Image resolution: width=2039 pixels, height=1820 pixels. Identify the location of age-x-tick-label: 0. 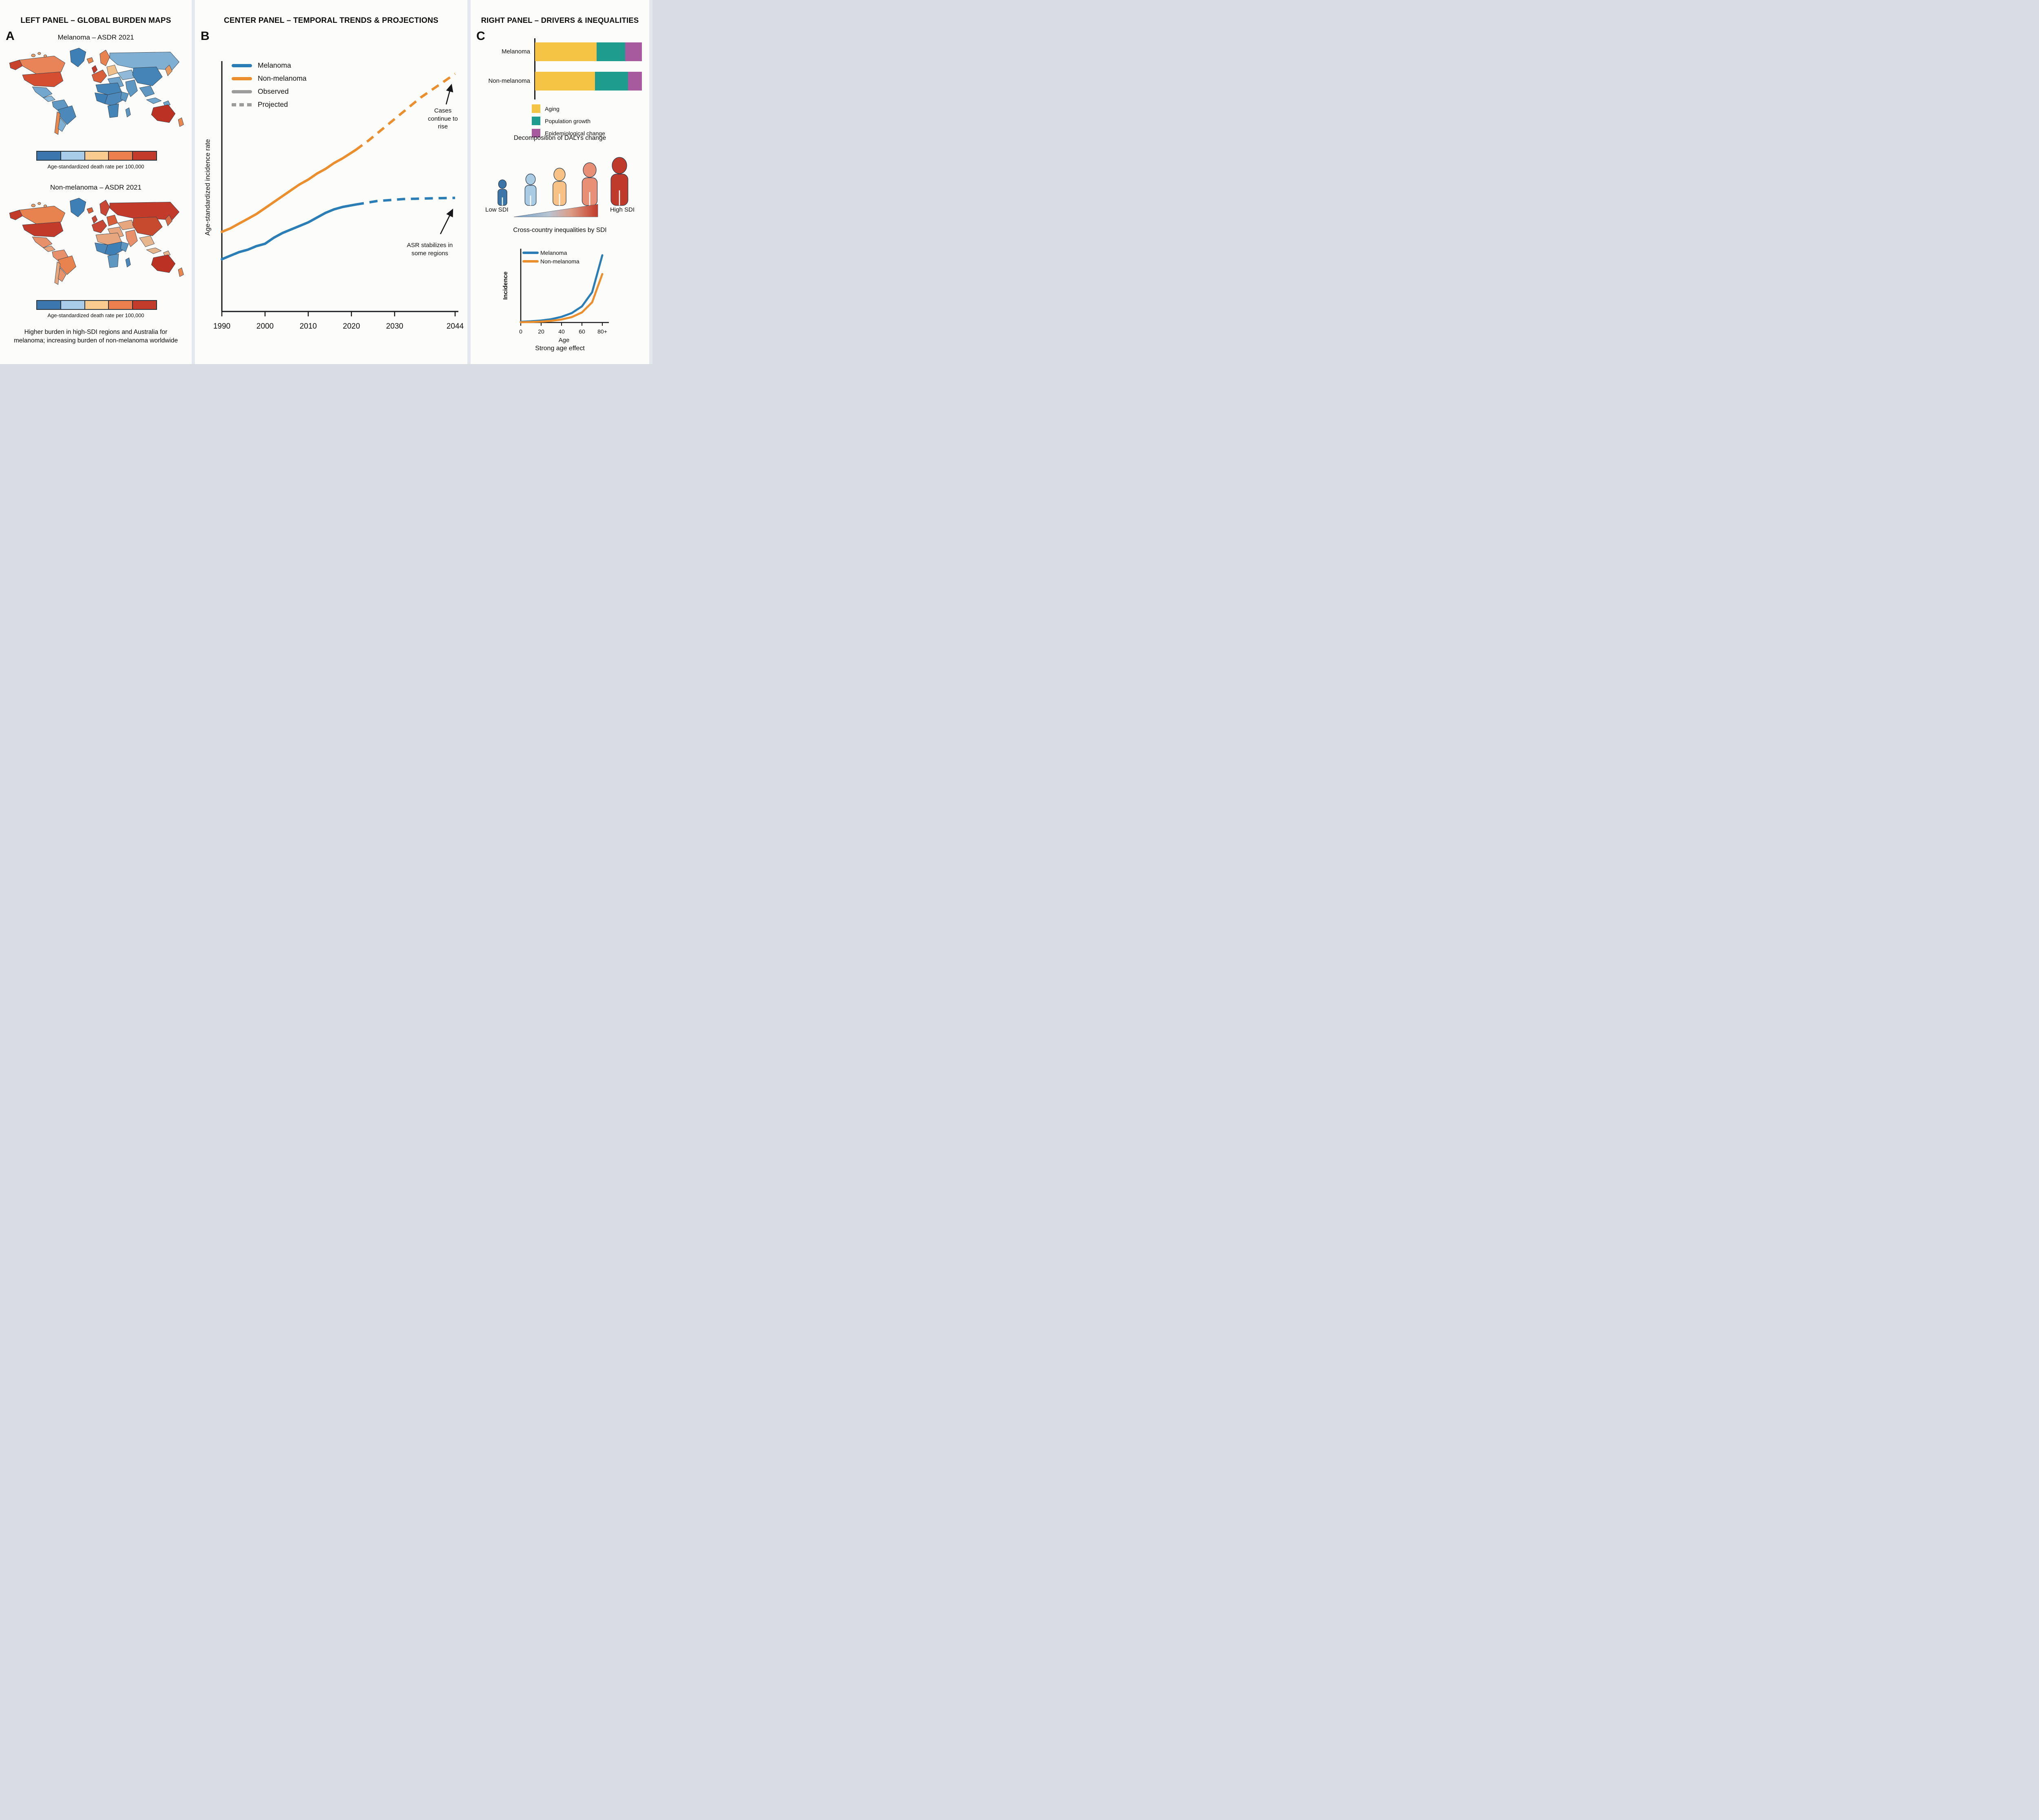
(520, 331).